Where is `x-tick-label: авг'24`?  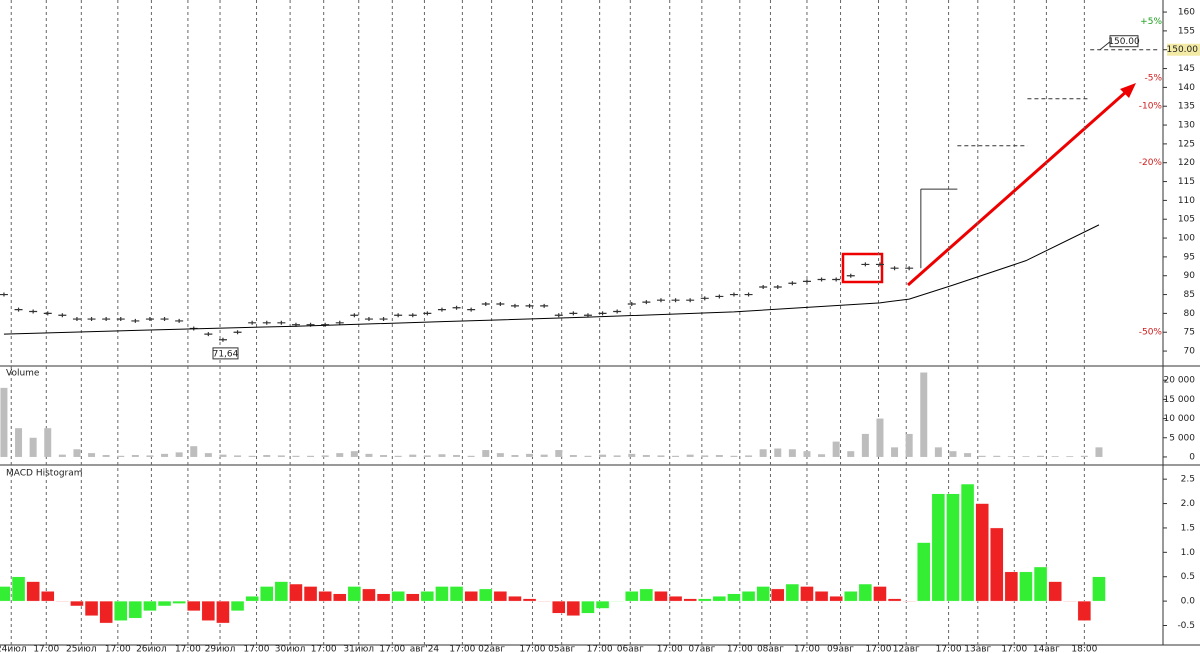
x-tick-label: авг'24 is located at coordinates (425, 649).